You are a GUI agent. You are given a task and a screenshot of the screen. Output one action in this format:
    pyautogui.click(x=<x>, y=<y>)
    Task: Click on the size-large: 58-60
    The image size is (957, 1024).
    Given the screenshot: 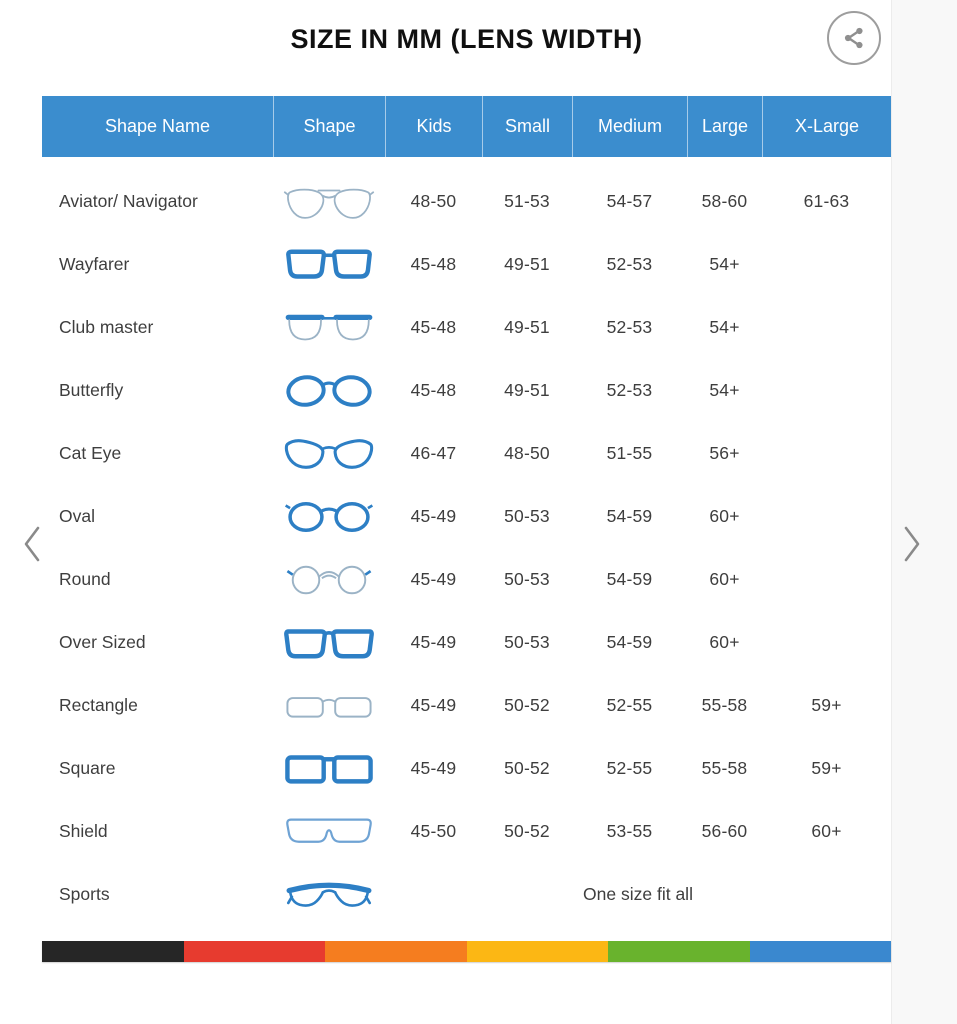 What is the action you would take?
    pyautogui.click(x=724, y=201)
    